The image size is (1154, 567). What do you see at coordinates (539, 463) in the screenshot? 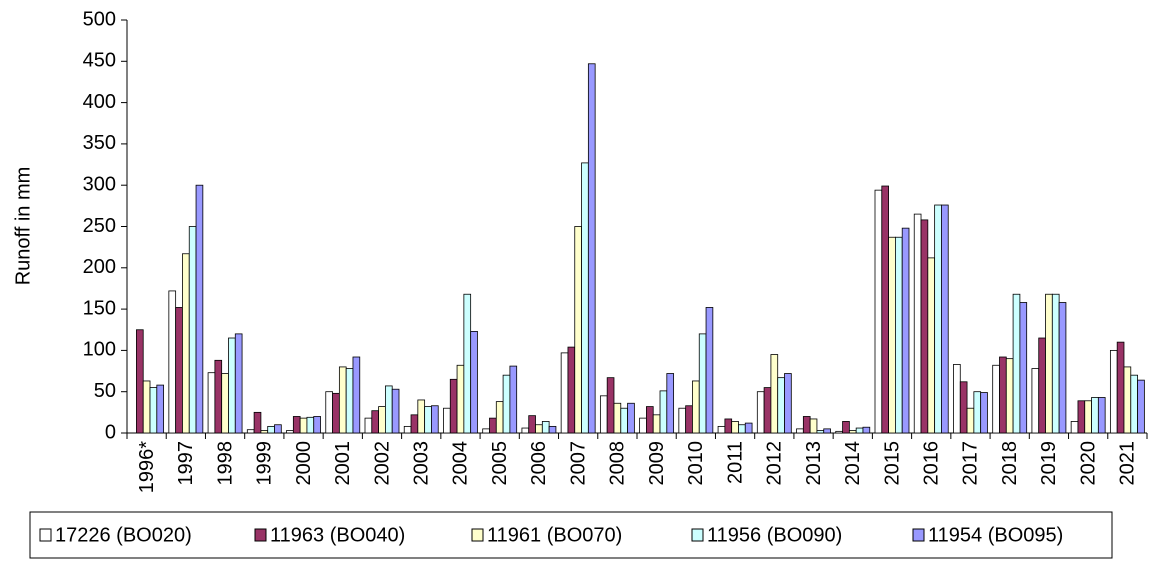
I see `x-tick-label: 2006` at bounding box center [539, 463].